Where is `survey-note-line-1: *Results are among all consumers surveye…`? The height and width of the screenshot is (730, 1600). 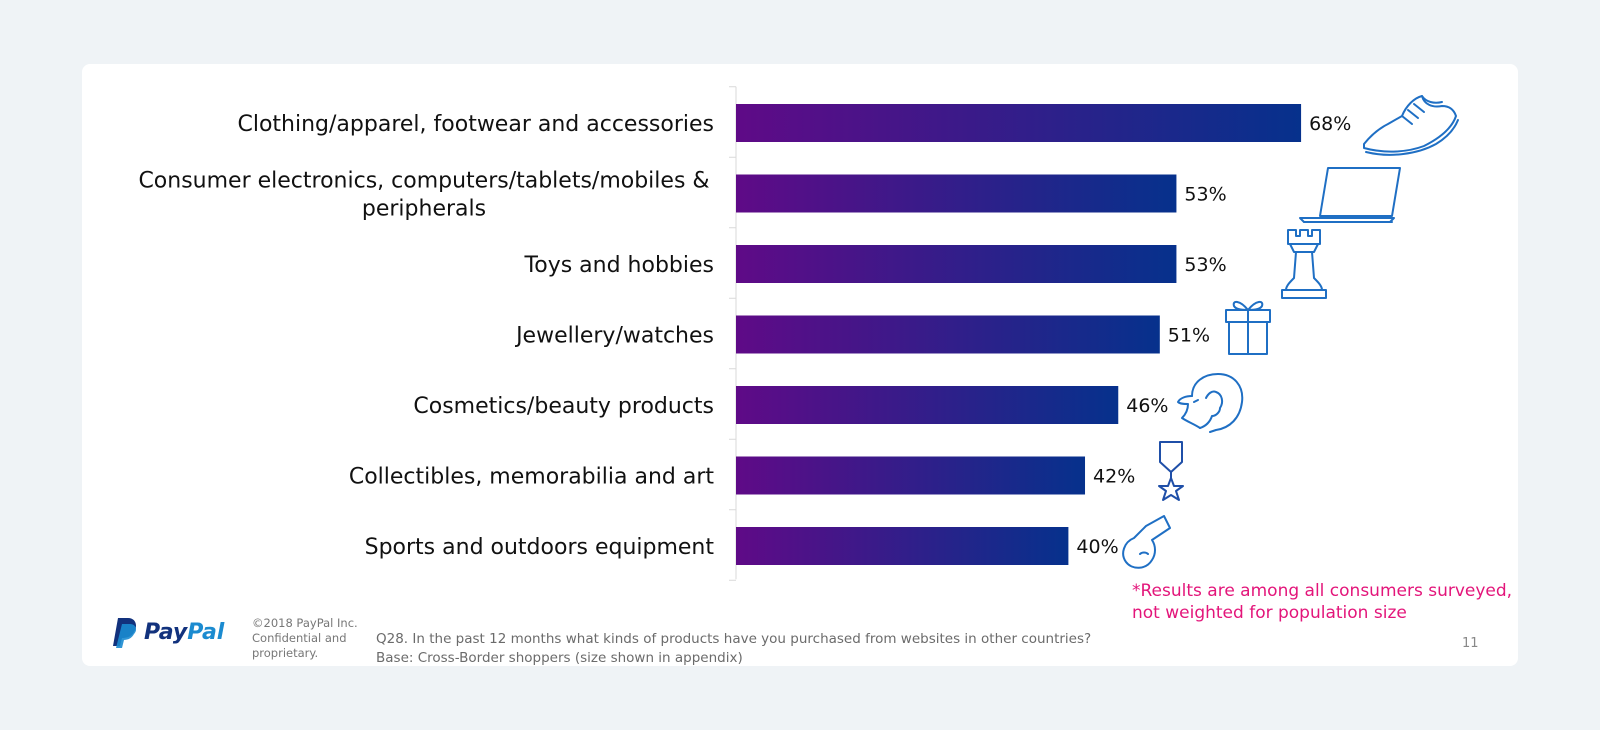 survey-note-line-1: *Results are among all consumers surveye… is located at coordinates (1322, 591).